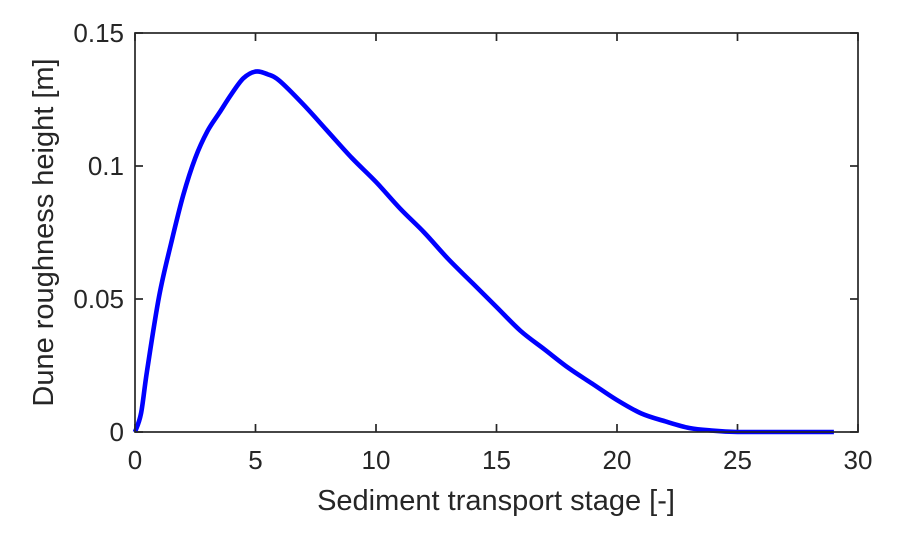 This screenshot has height=533, width=900. I want to click on y-tick-label: 0.05, so click(98, 299).